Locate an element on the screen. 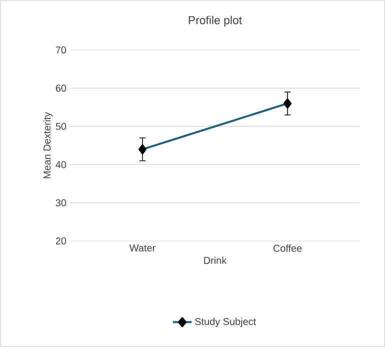 Image resolution: width=385 pixels, height=347 pixels. x-tick-label: Water is located at coordinates (142, 248).